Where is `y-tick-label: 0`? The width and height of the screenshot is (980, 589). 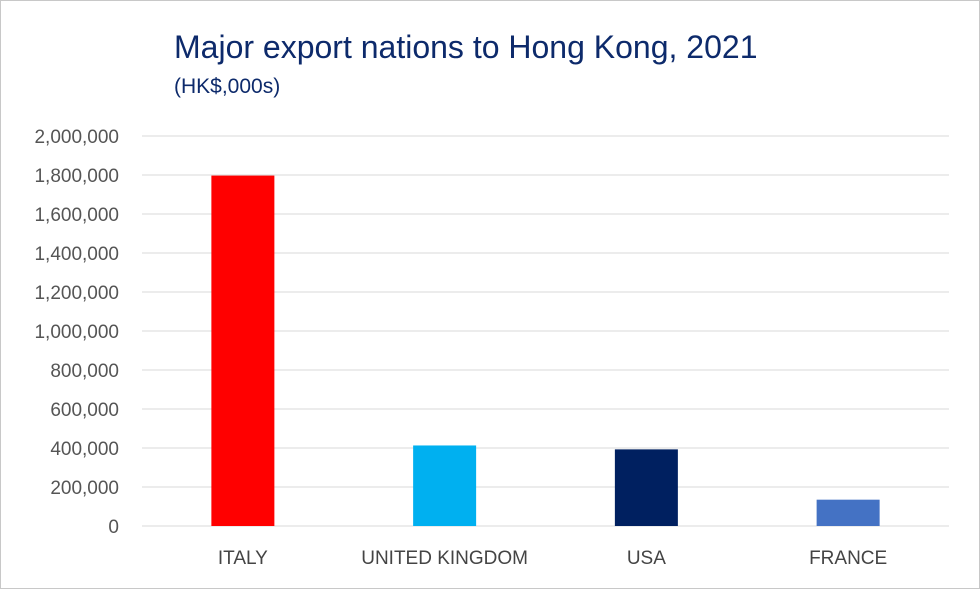
y-tick-label: 0 is located at coordinates (113, 527).